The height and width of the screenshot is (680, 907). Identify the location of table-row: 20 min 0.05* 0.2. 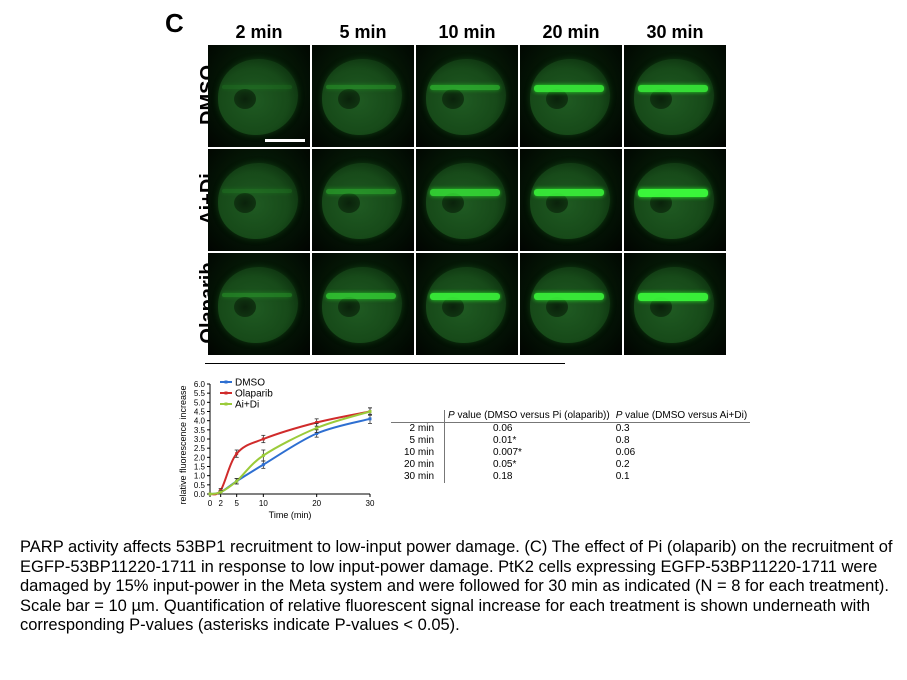
(570, 465).